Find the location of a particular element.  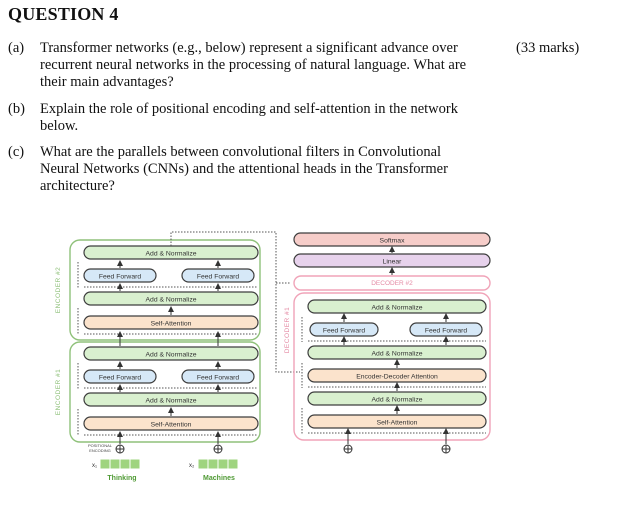

enc1-feed-forward-left-text: Feed Forward is located at coordinates (120, 378).